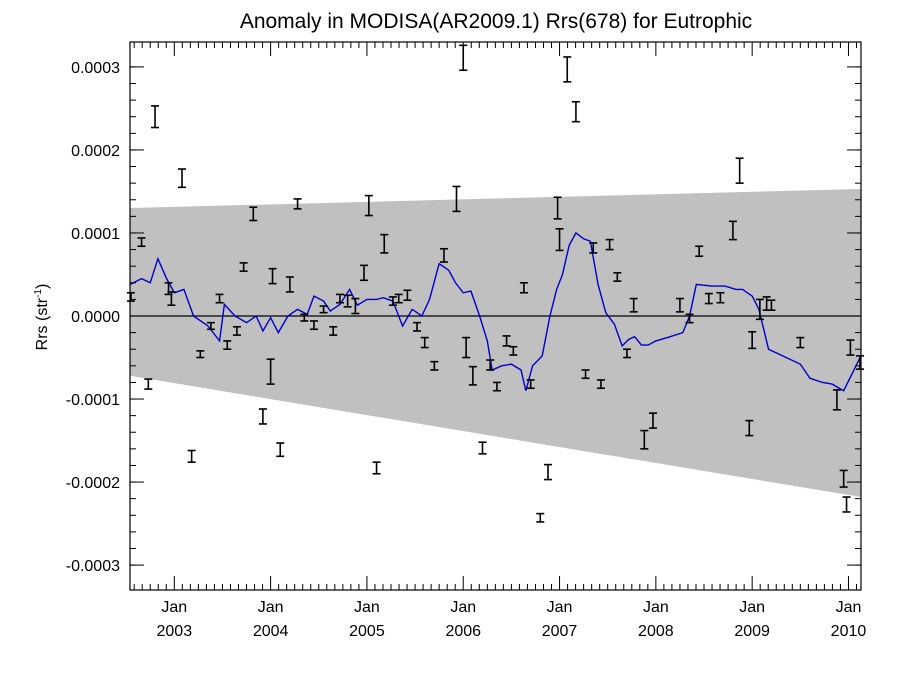 The width and height of the screenshot is (900, 675). I want to click on y-axis-label-base: Rrs (str, so click(42, 323).